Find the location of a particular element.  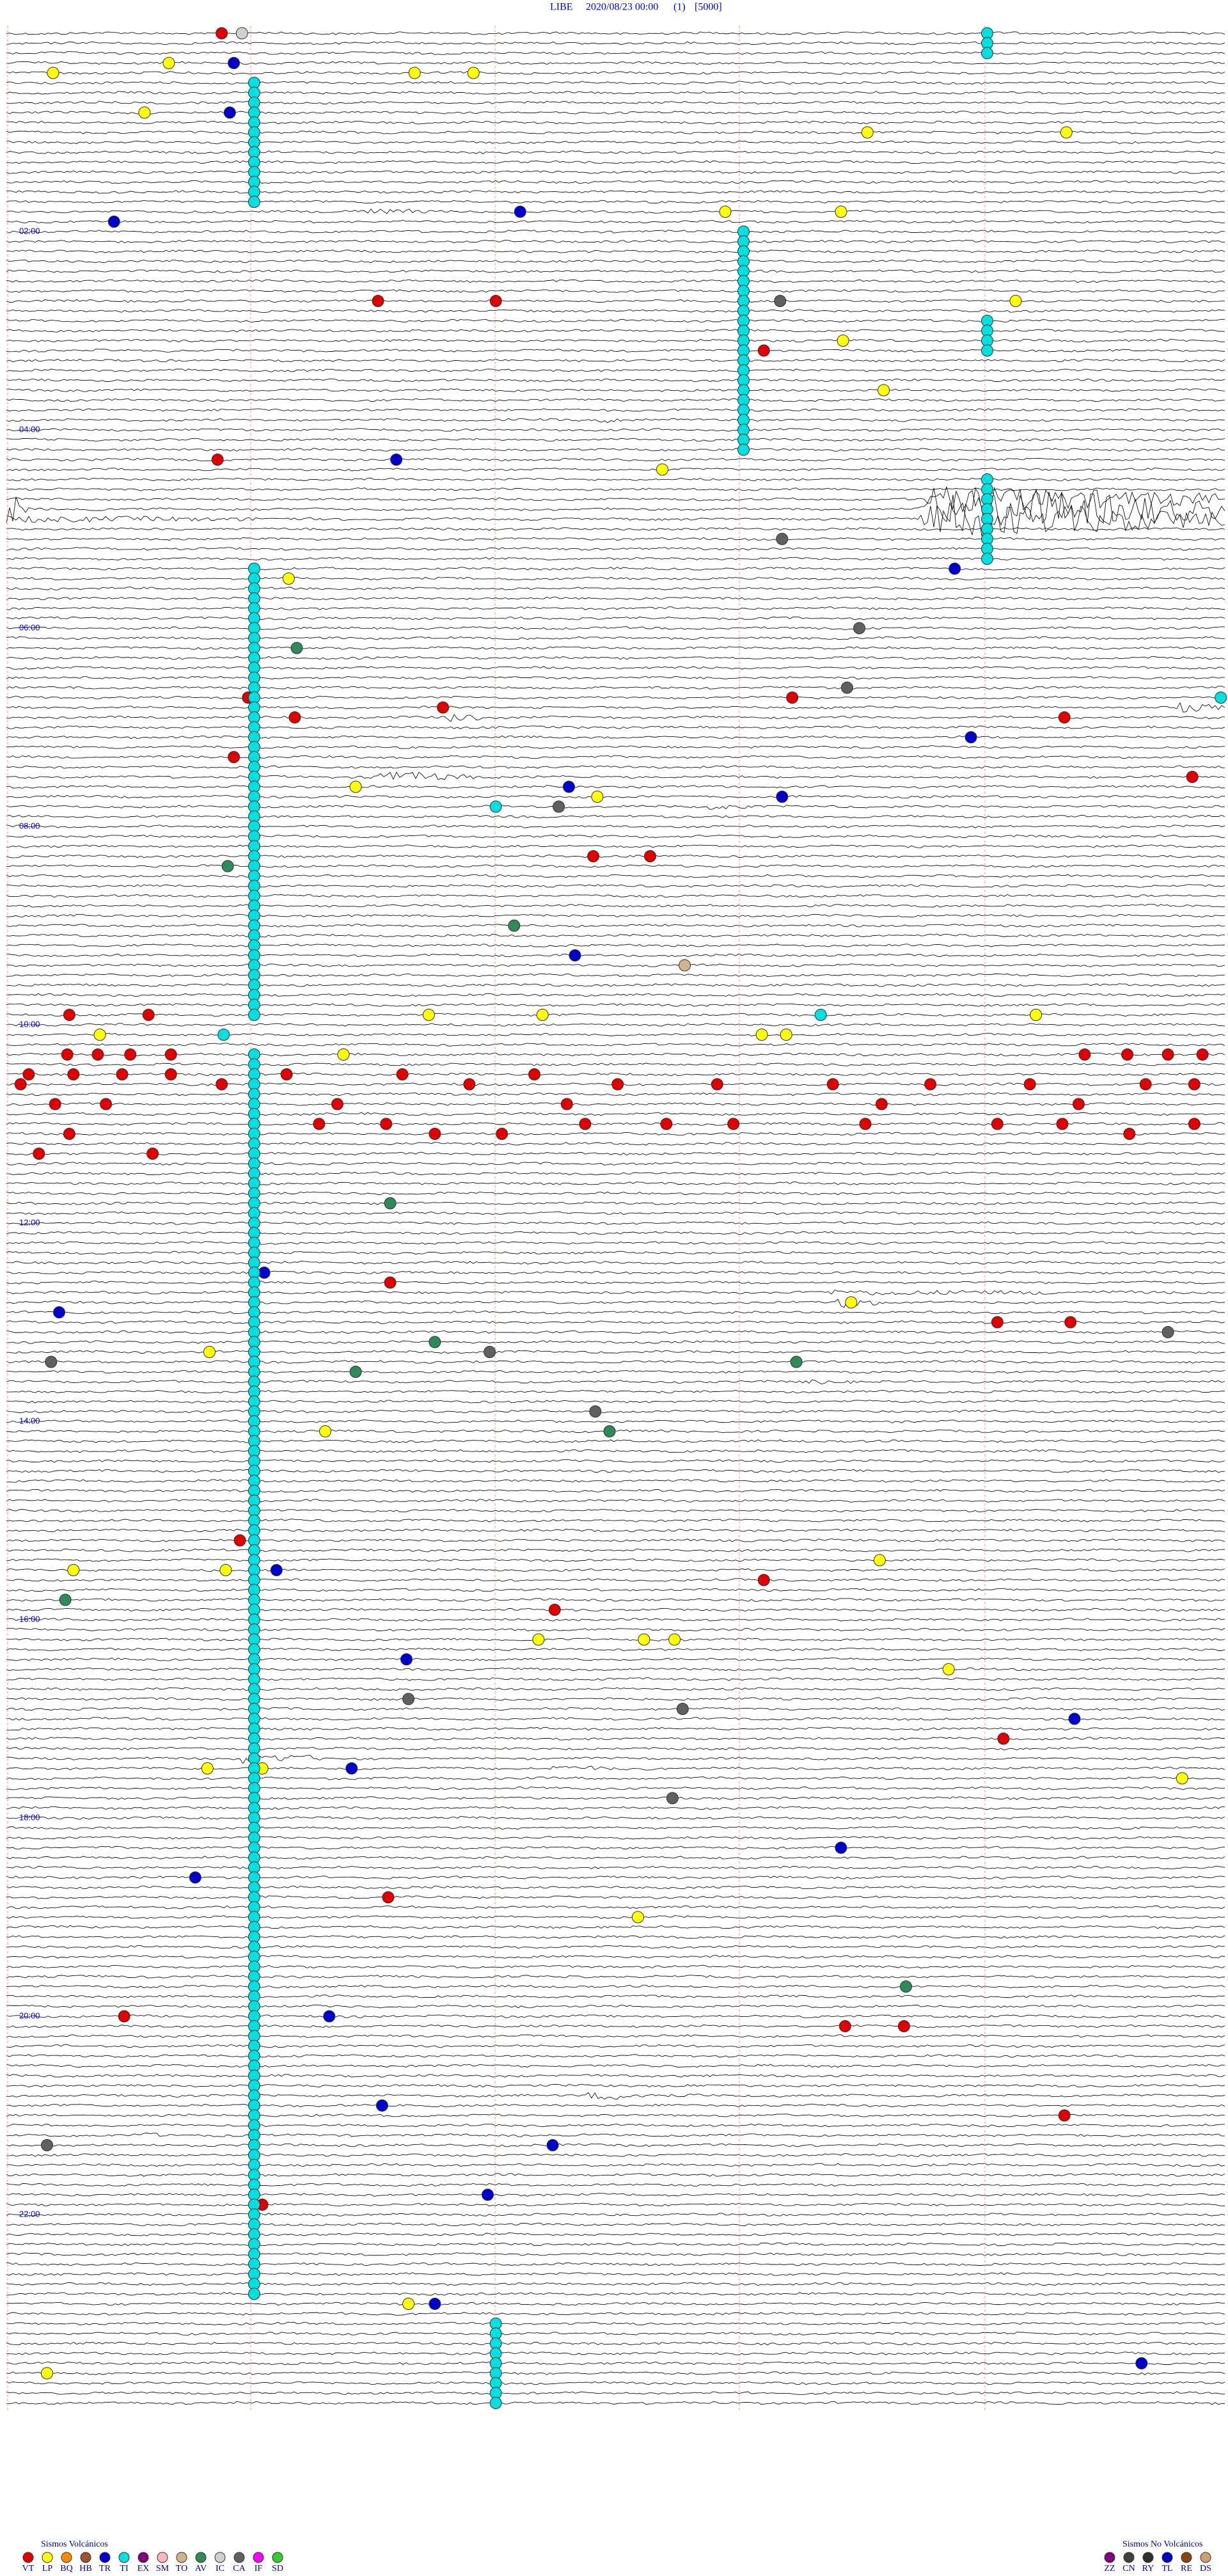

legend-code: BQ is located at coordinates (66, 2568).